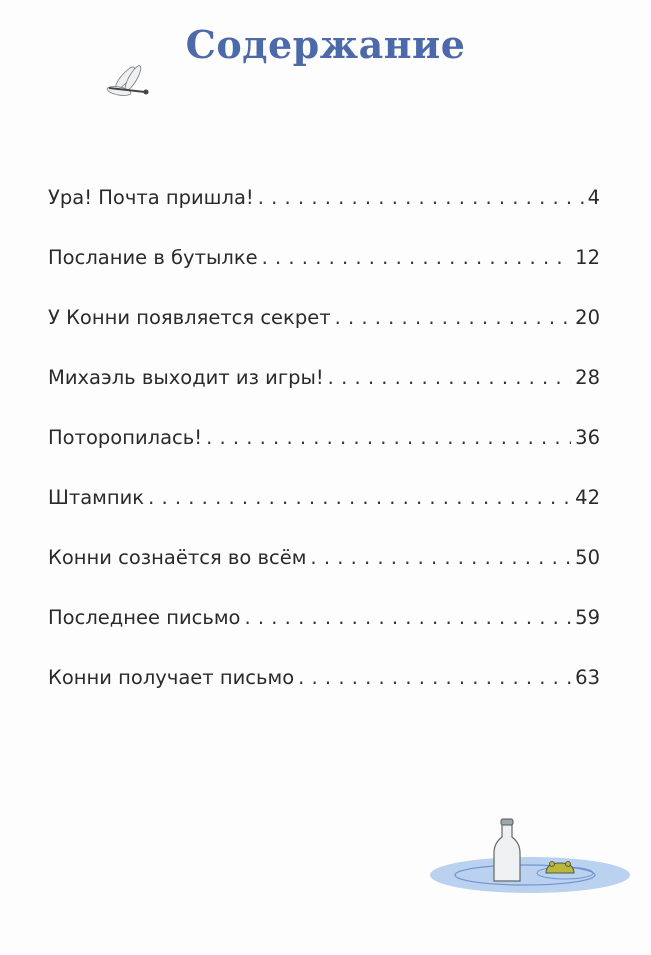 The height and width of the screenshot is (955, 651). What do you see at coordinates (587, 617) in the screenshot?
I see `entry-page: 59` at bounding box center [587, 617].